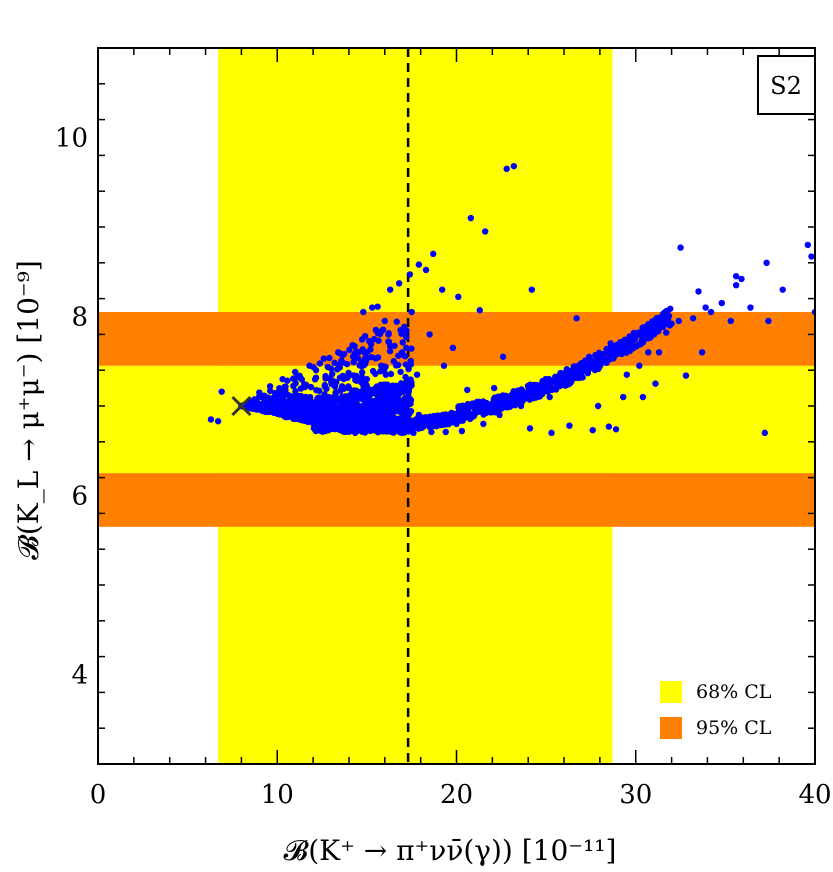 This screenshot has height=872, width=833. I want to click on y-tick-label: 6, so click(79, 497).